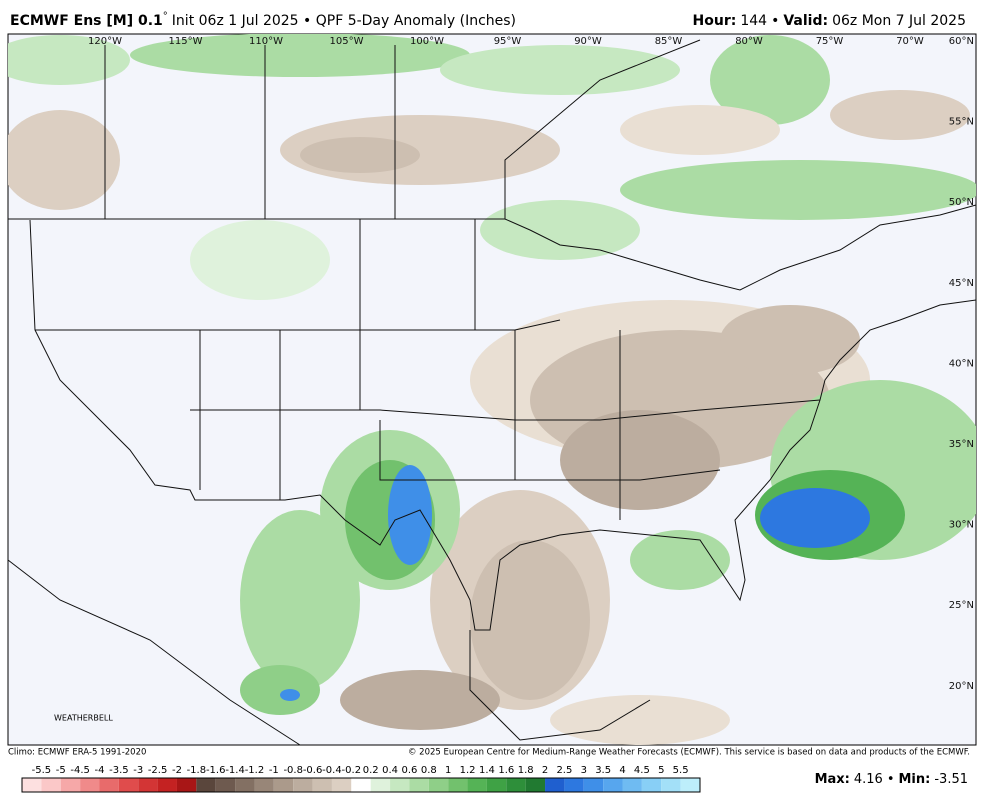 This screenshot has height=812, width=984. Describe the element at coordinates (681, 770) in the screenshot. I see `colorbar-label: 5.5` at that location.